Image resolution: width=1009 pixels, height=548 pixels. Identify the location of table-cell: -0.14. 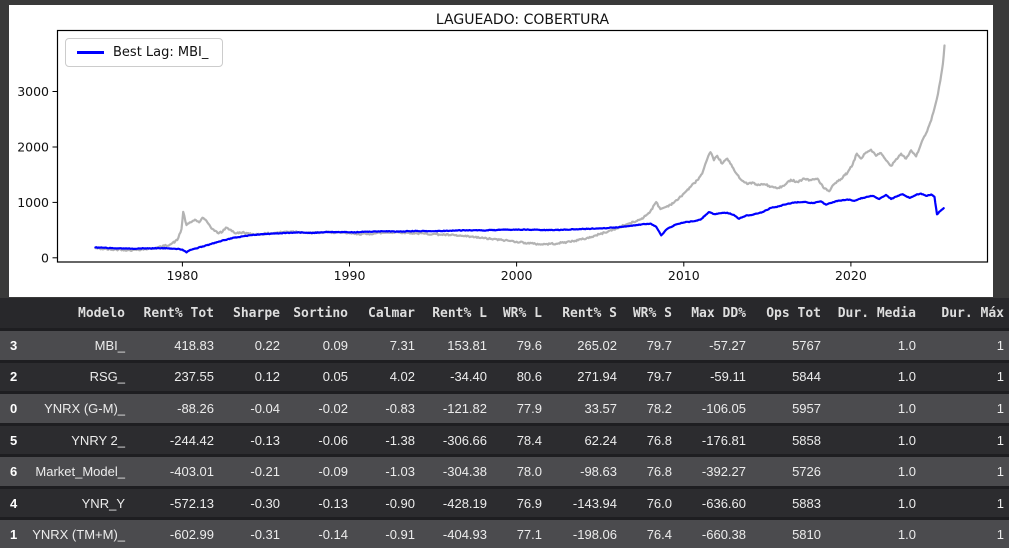
(319, 532).